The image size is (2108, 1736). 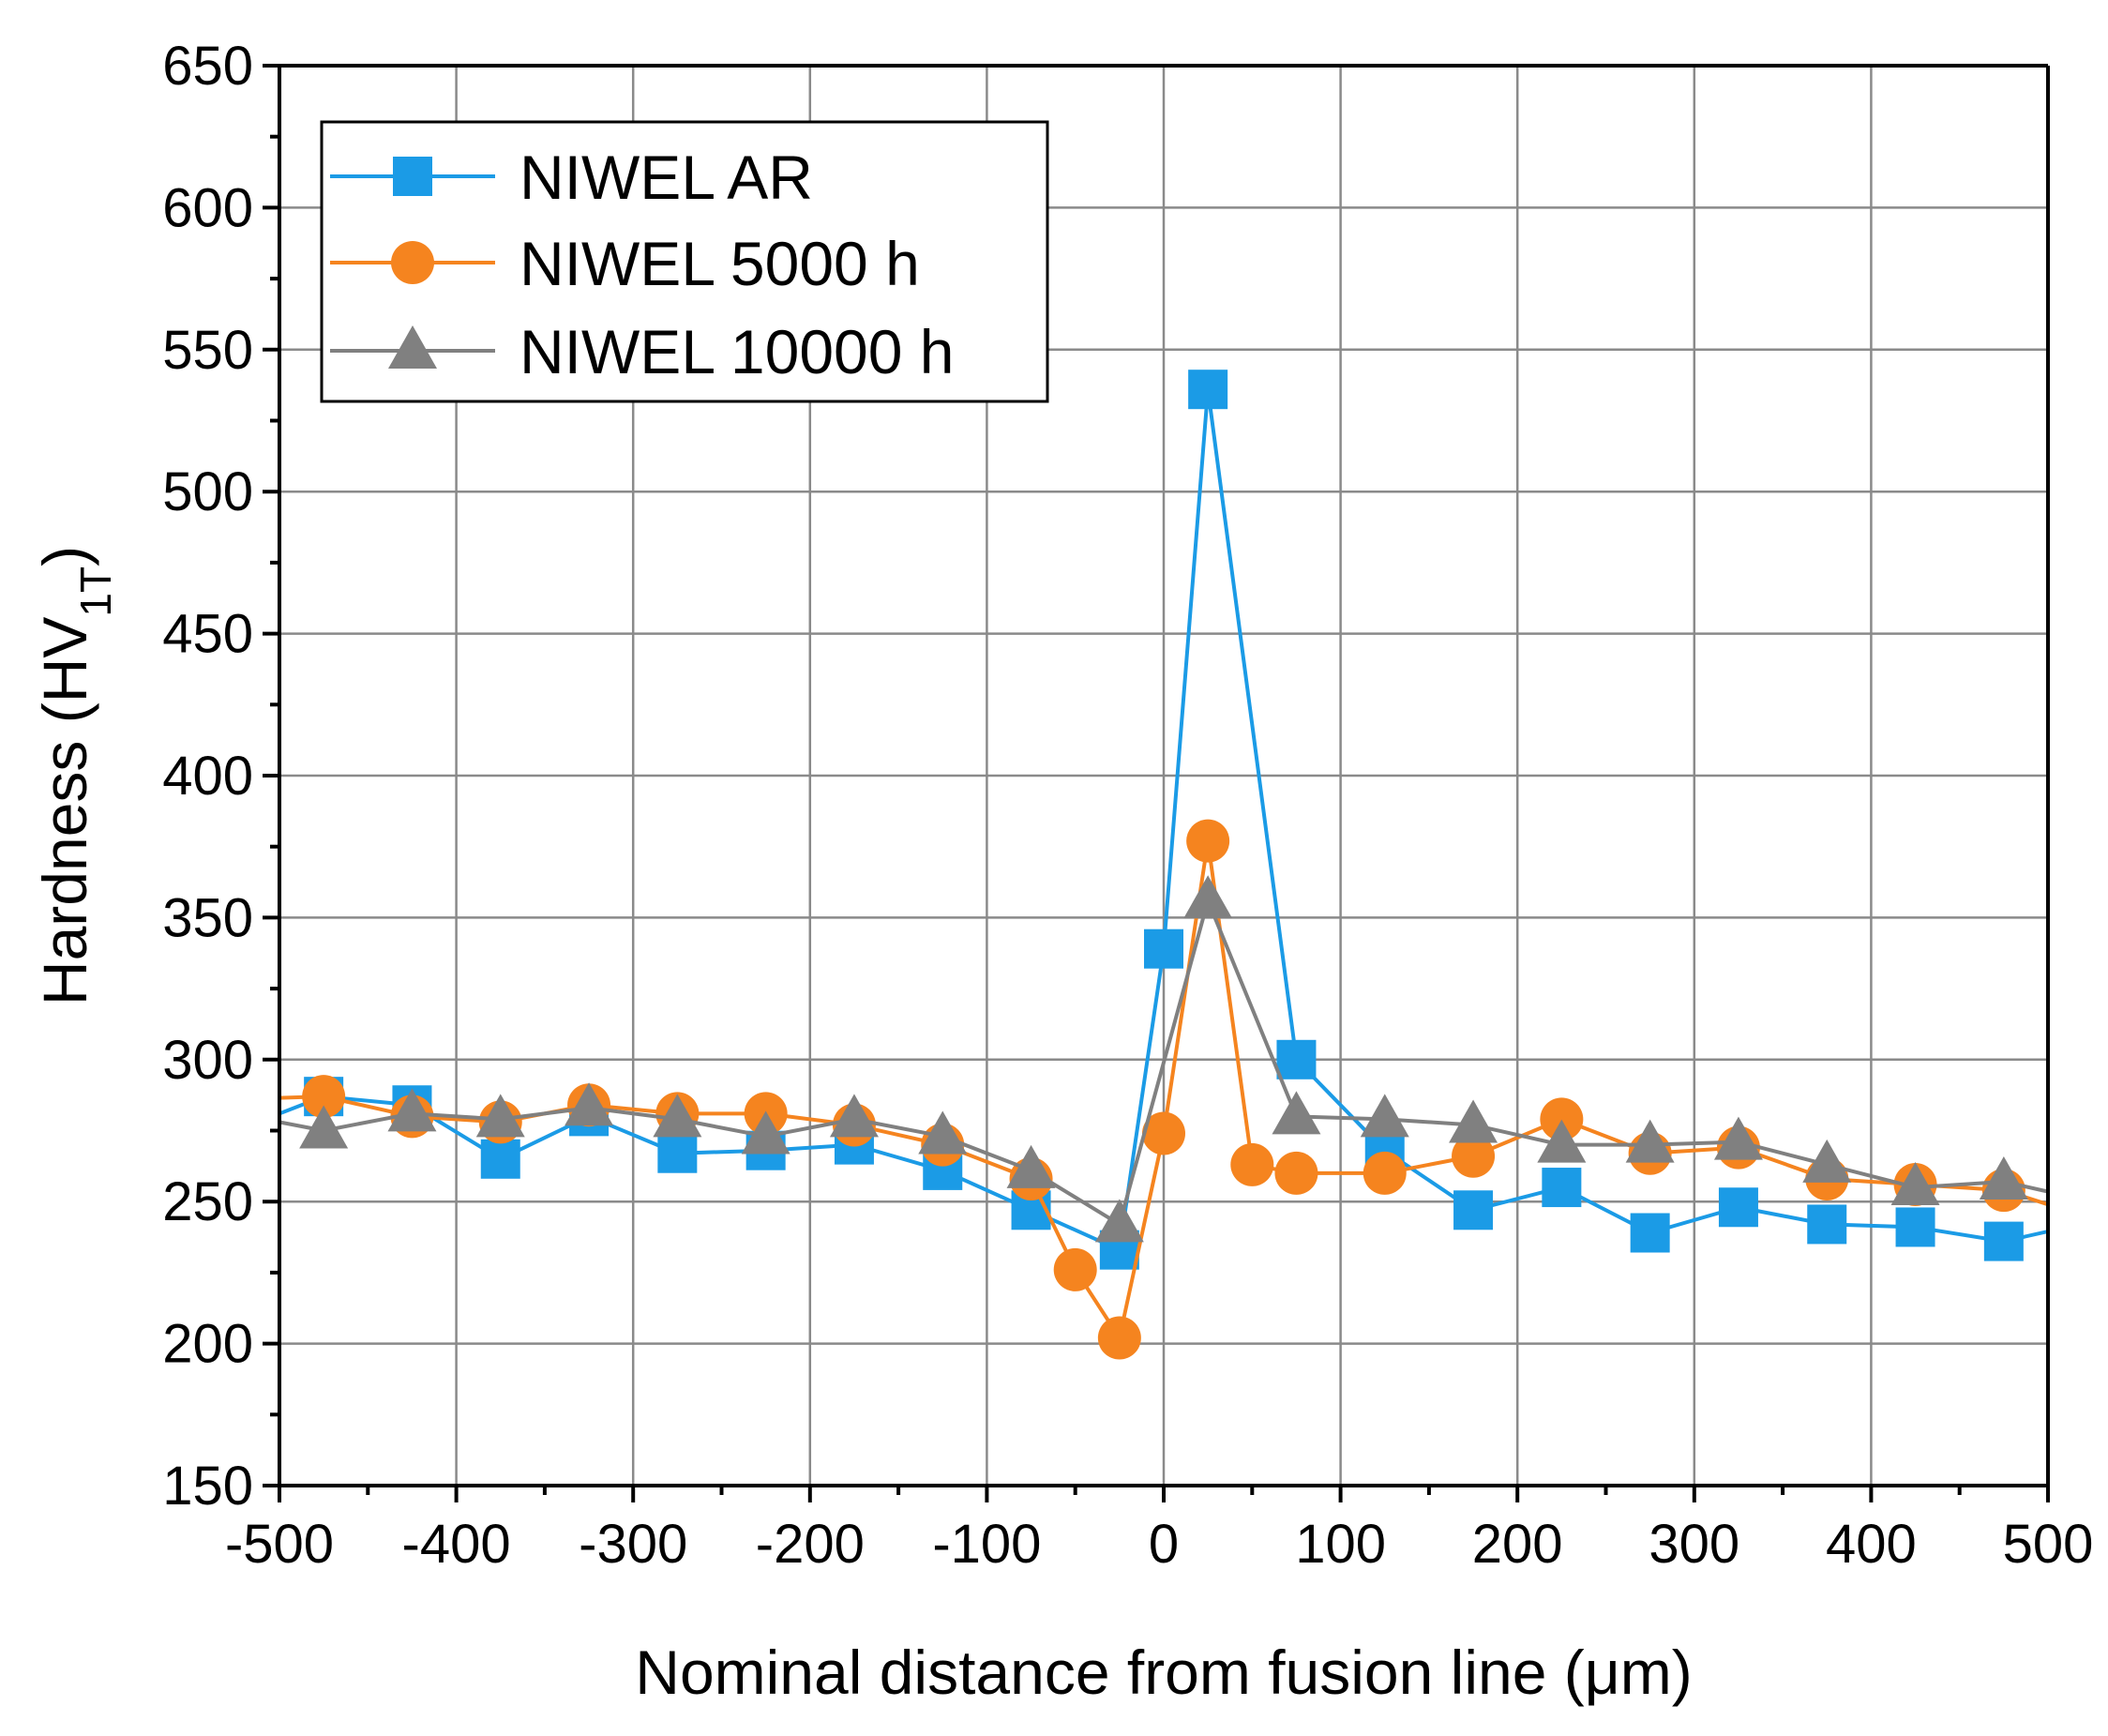 What do you see at coordinates (207, 776) in the screenshot?
I see `y-tick-label: 400` at bounding box center [207, 776].